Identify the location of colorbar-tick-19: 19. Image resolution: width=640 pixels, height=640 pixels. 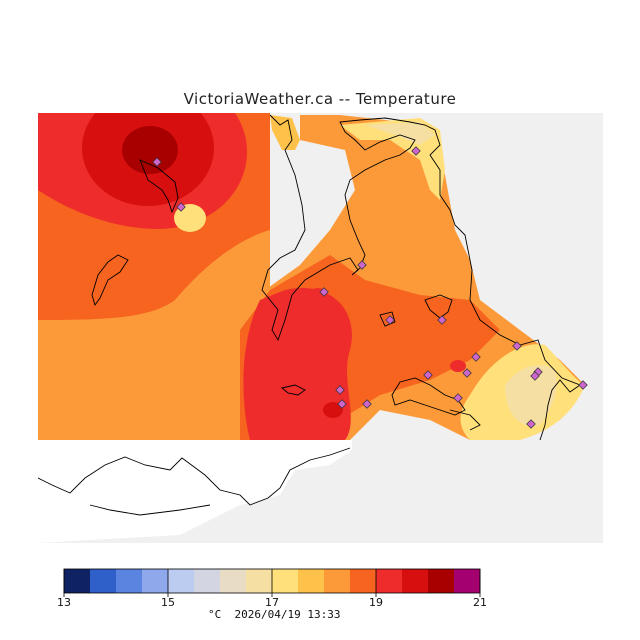
(376, 602).